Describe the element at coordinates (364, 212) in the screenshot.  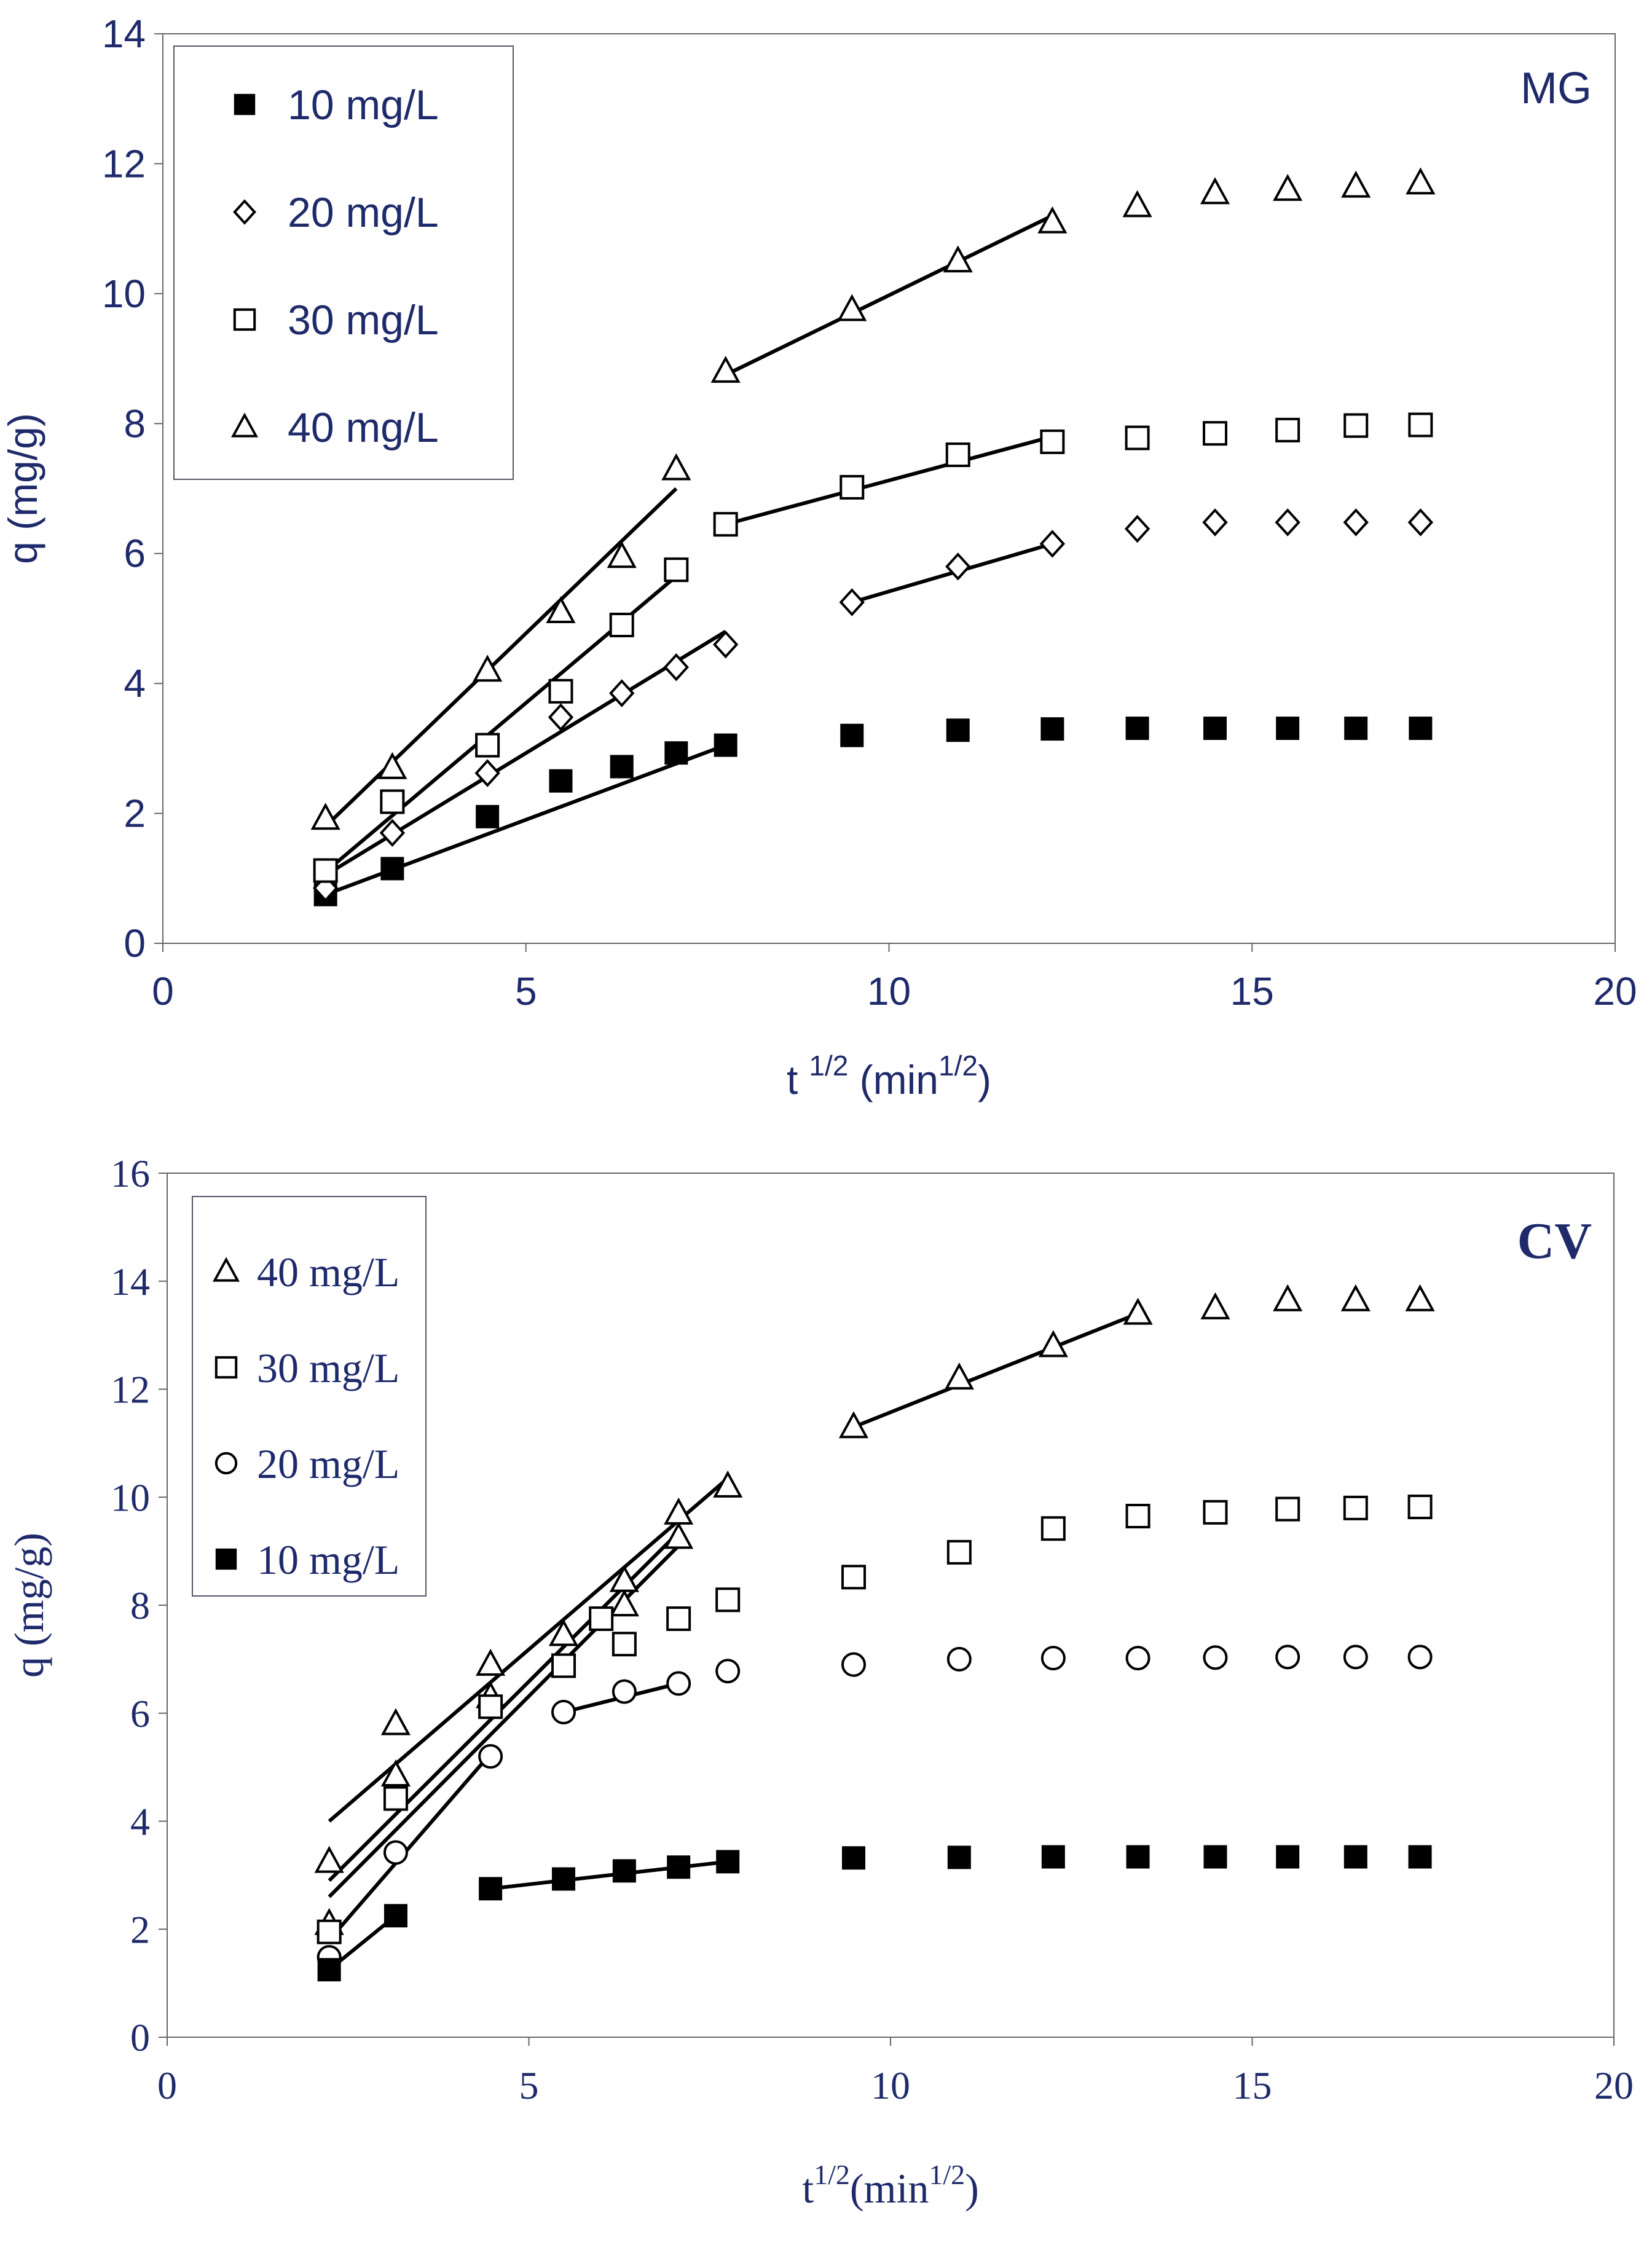
I see `mg-legend-label-20-mg-l: 20 mg/L` at that location.